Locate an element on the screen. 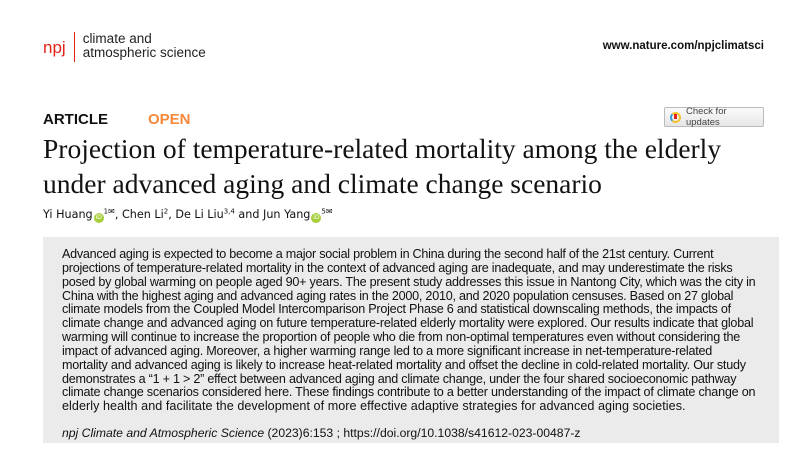 The image size is (798, 473). crossmark-icon is located at coordinates (675, 117).